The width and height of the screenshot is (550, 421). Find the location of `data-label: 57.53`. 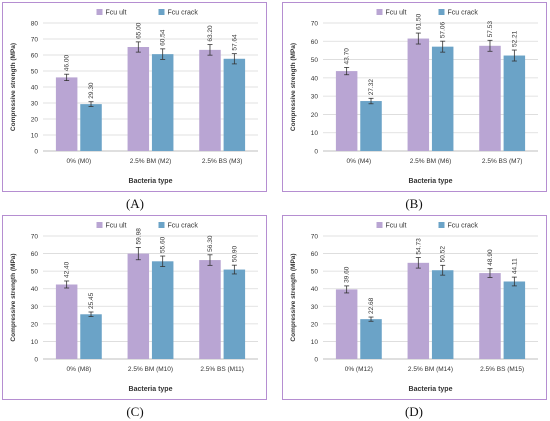

data-label: 57.53 is located at coordinates (490, 29).